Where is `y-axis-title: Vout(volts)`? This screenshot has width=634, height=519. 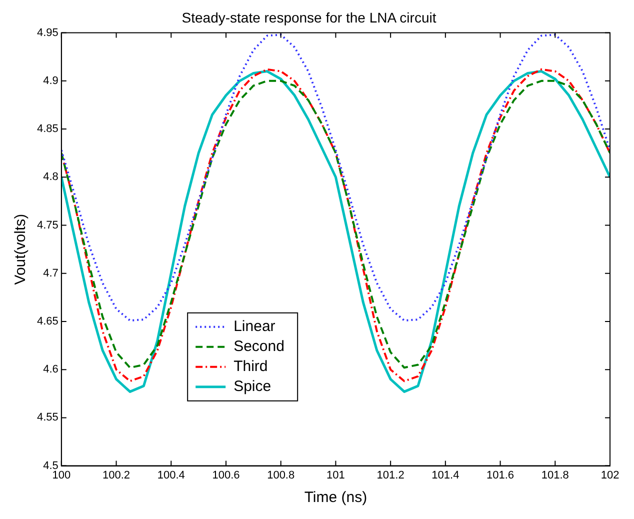
y-axis-title: Vout(volts) is located at coordinates (21, 249).